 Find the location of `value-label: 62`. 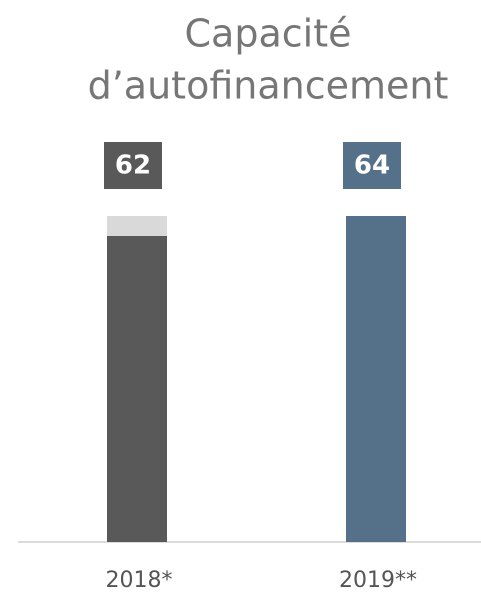

value-label: 62 is located at coordinates (133, 166).